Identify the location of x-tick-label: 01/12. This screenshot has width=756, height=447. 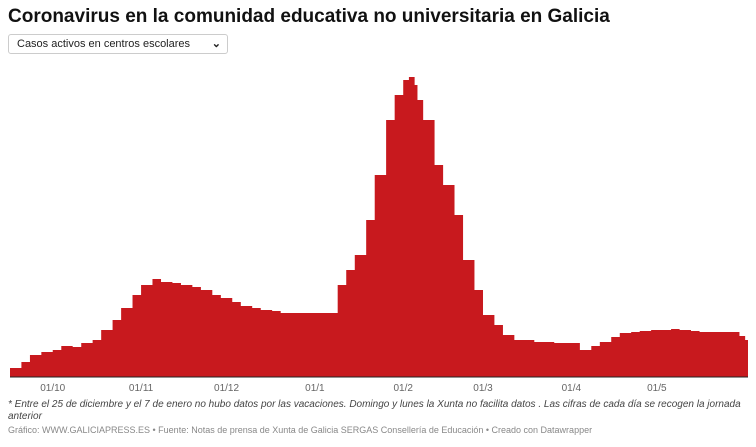
(226, 388).